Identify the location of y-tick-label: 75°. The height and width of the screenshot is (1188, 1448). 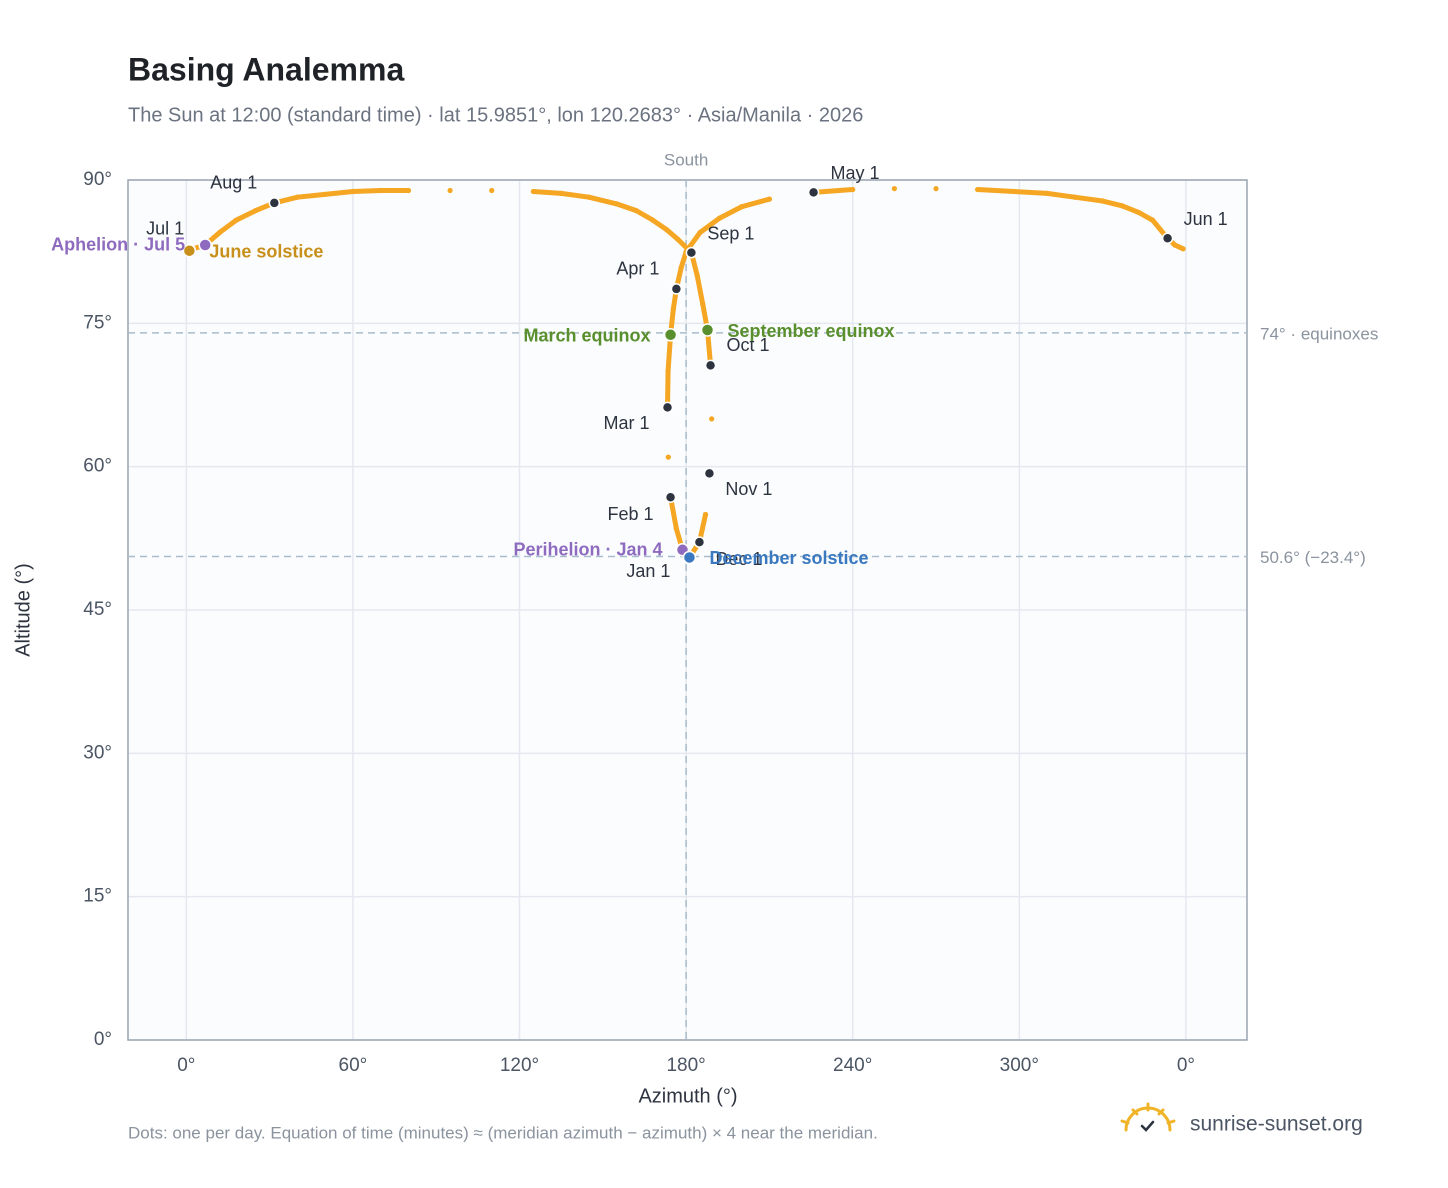
(97, 322).